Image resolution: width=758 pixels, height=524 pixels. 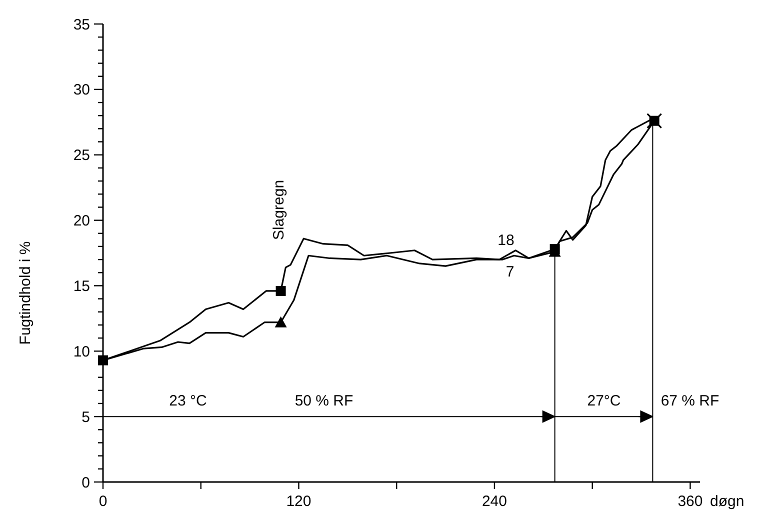 I want to click on y-tick-label: 30, so click(x=81, y=90).